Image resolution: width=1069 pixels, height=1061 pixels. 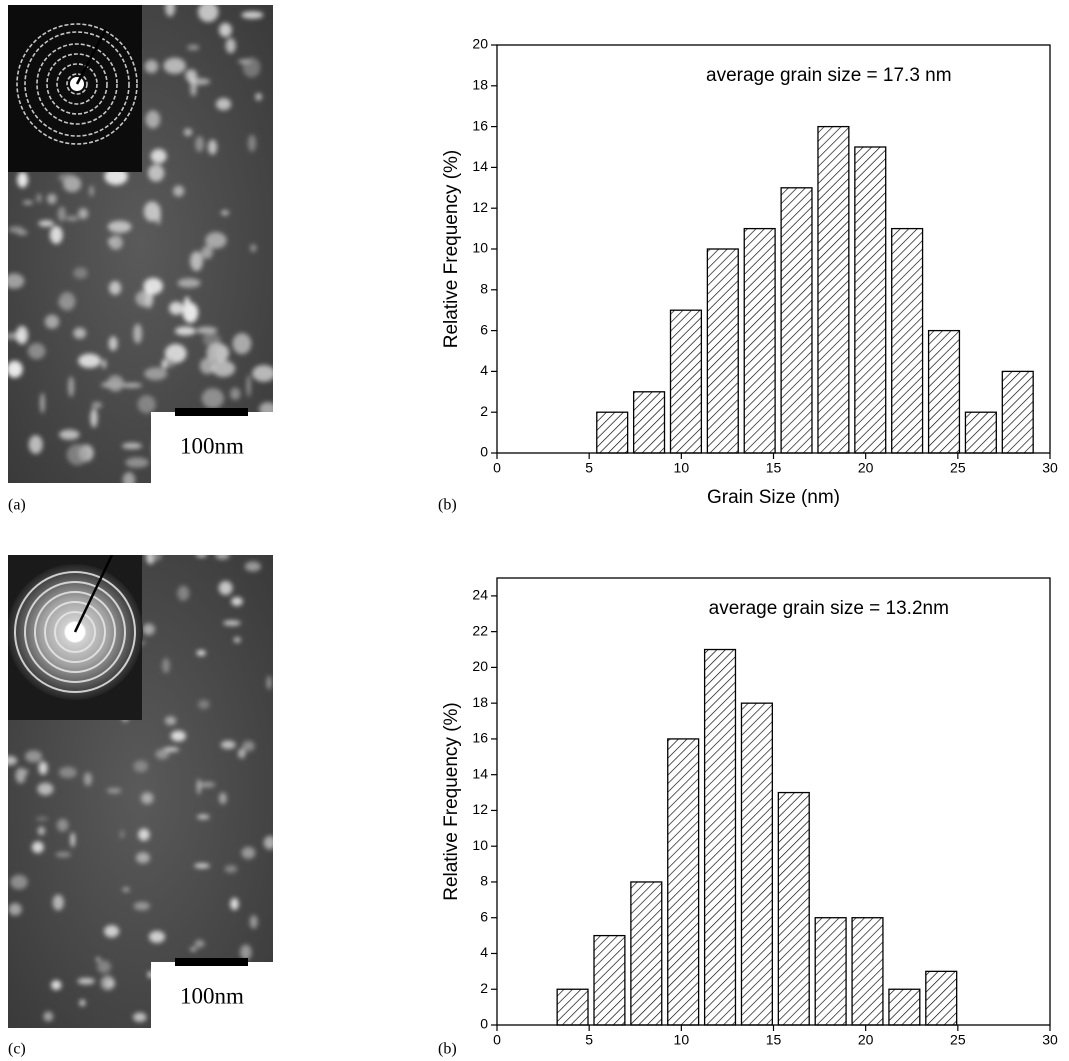 What do you see at coordinates (212, 447) in the screenshot?
I see `scale-bar-box` at bounding box center [212, 447].